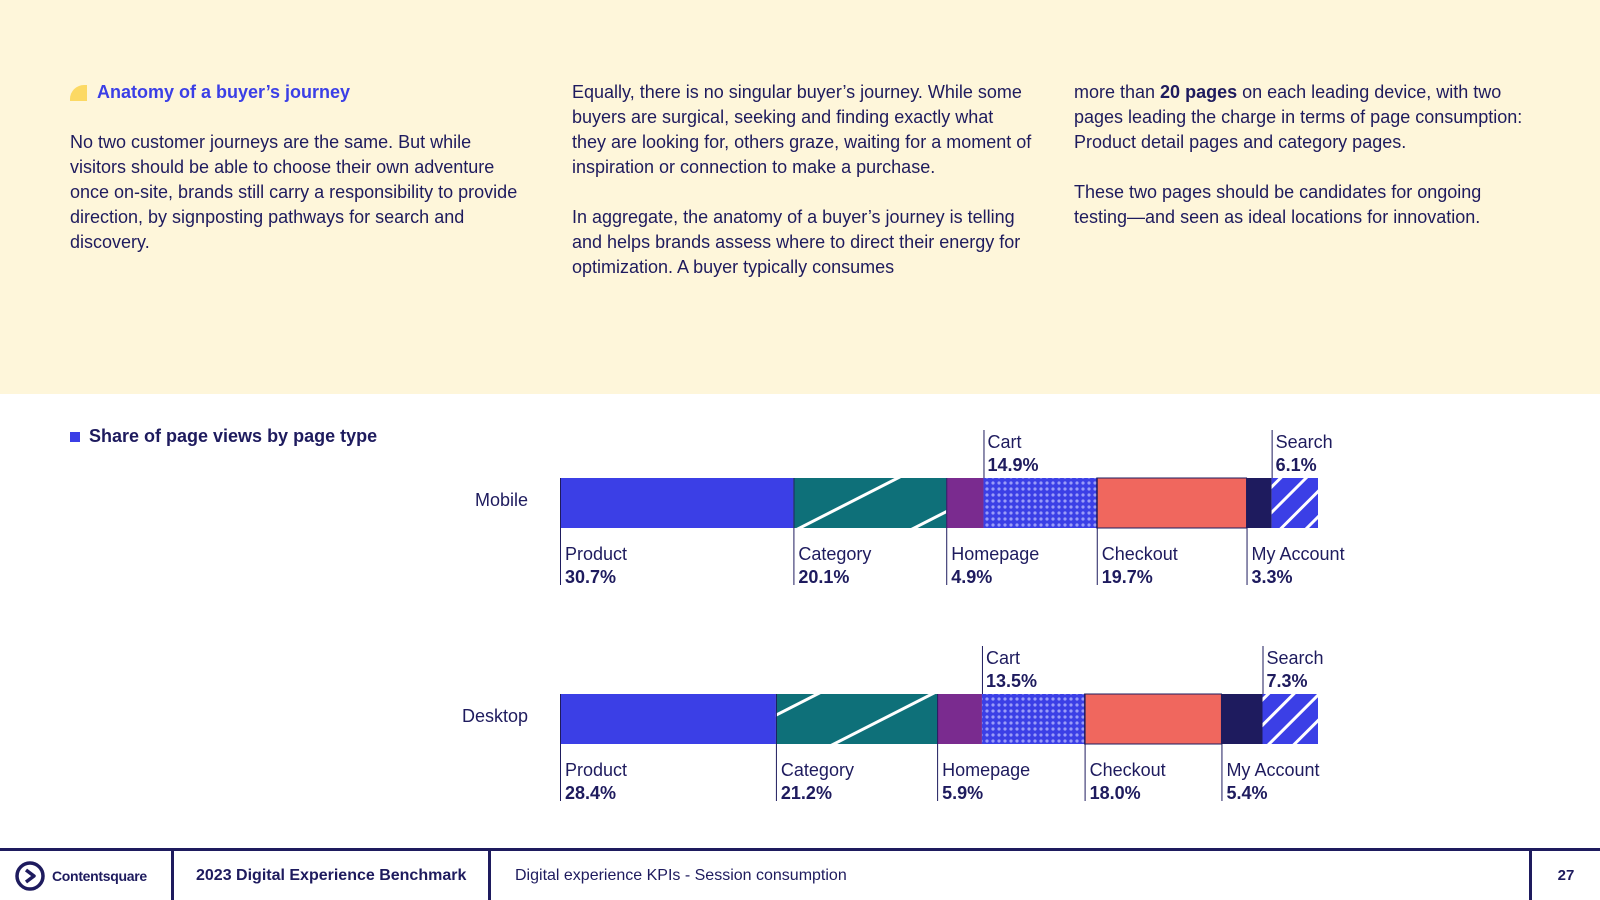 The width and height of the screenshot is (1600, 900). Describe the element at coordinates (1128, 770) in the screenshot. I see `label-desktop-checkout: Checkout` at that location.